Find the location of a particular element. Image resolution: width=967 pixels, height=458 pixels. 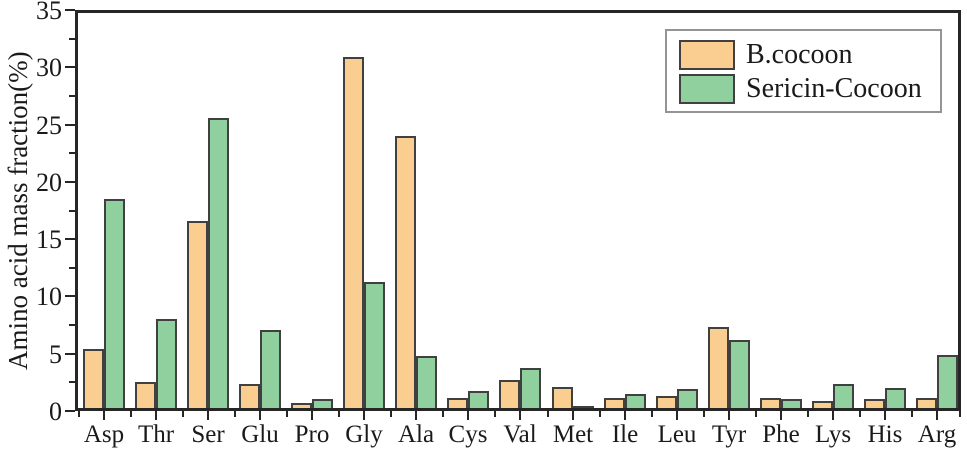

x-major-tick-phe is located at coordinates (781, 415).